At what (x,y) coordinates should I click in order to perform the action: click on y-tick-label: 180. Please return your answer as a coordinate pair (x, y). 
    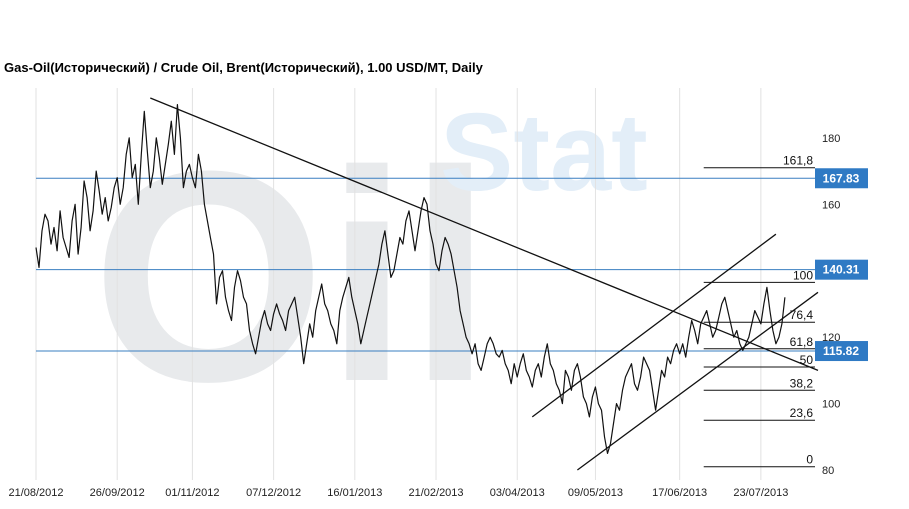
    Looking at the image, I should click on (831, 139).